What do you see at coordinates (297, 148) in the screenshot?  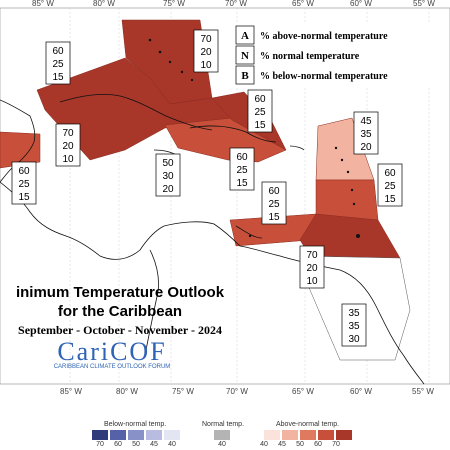 I see `coast-puerto-rico` at bounding box center [297, 148].